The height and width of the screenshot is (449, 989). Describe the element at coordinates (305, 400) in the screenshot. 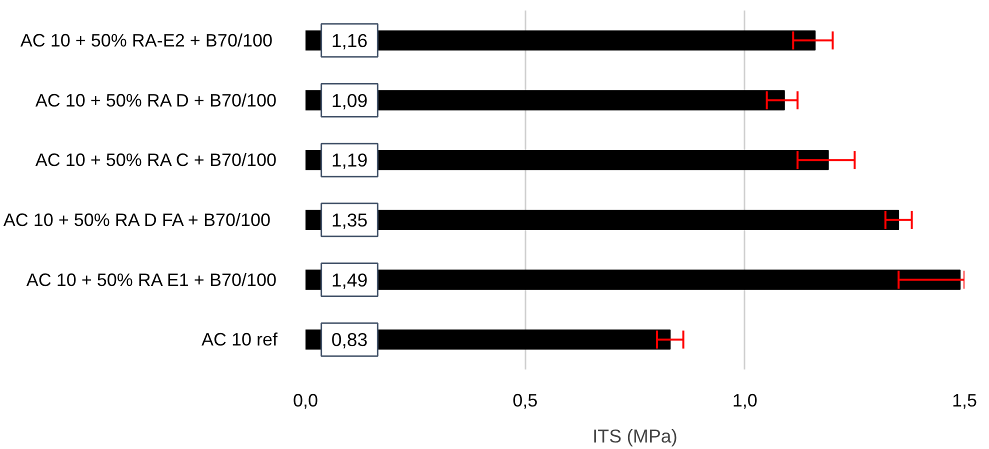

I see `x-tick-label: 0,0` at that location.